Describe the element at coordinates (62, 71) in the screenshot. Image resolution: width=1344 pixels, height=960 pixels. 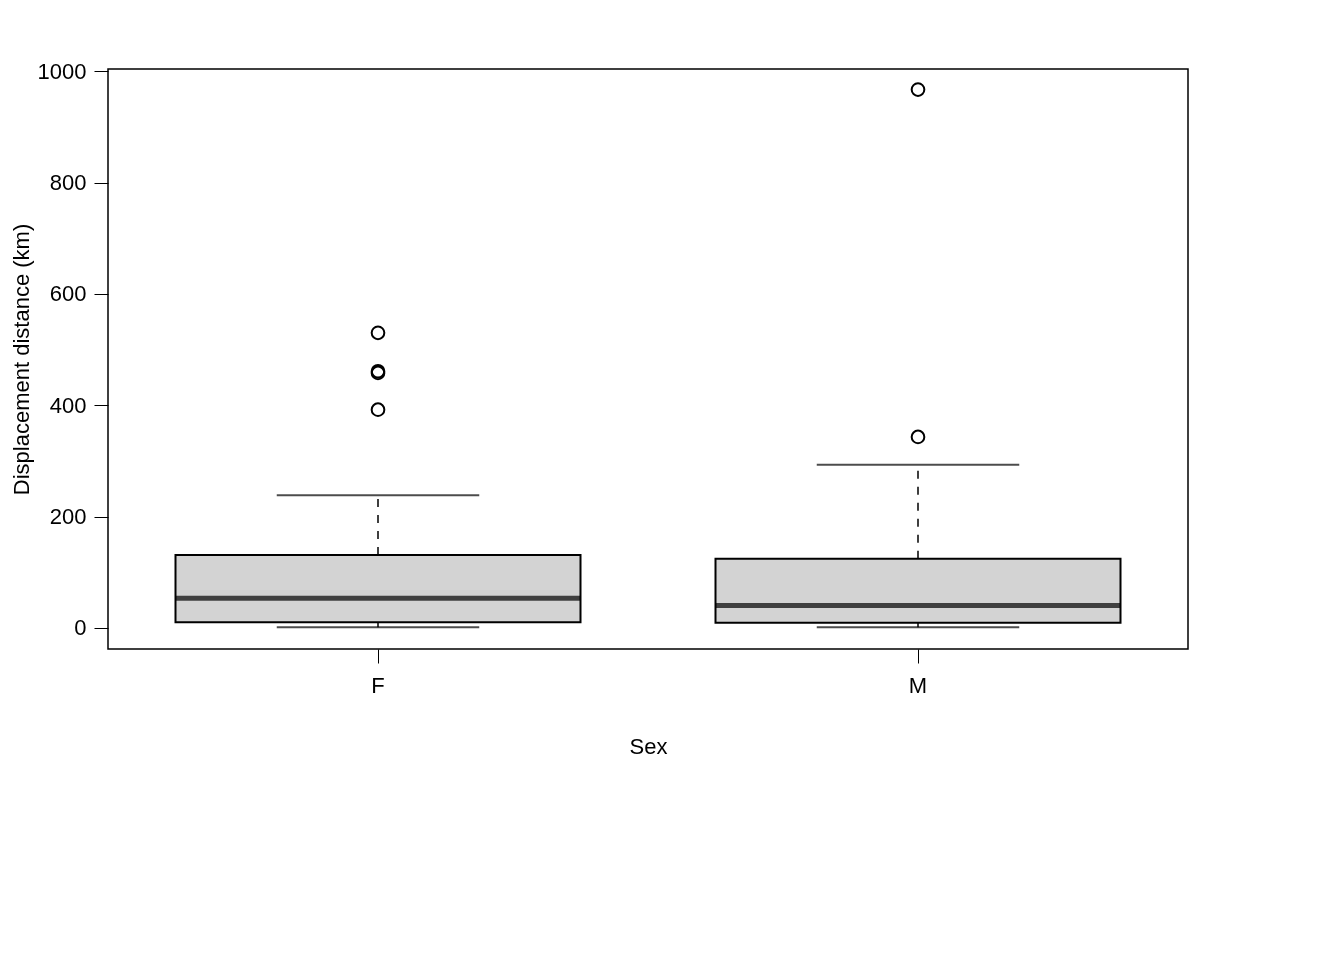
I see `y-tick-label: 1000` at that location.